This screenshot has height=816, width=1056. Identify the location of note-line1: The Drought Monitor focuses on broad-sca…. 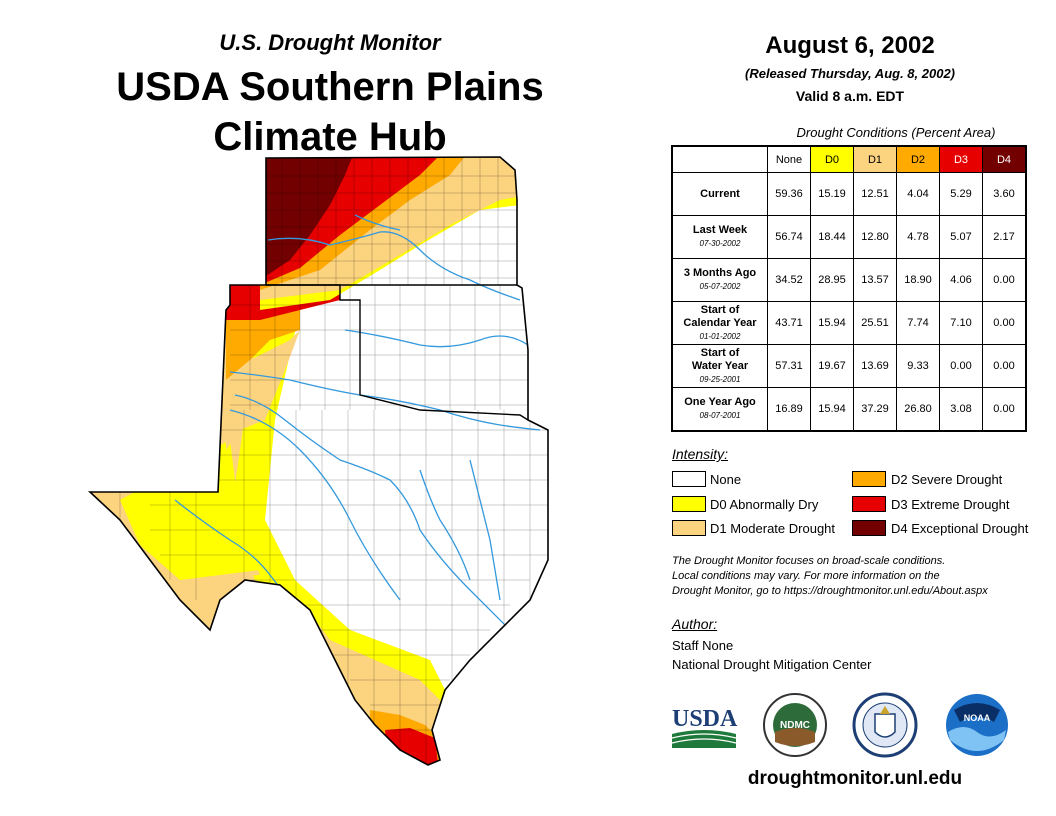
(809, 561).